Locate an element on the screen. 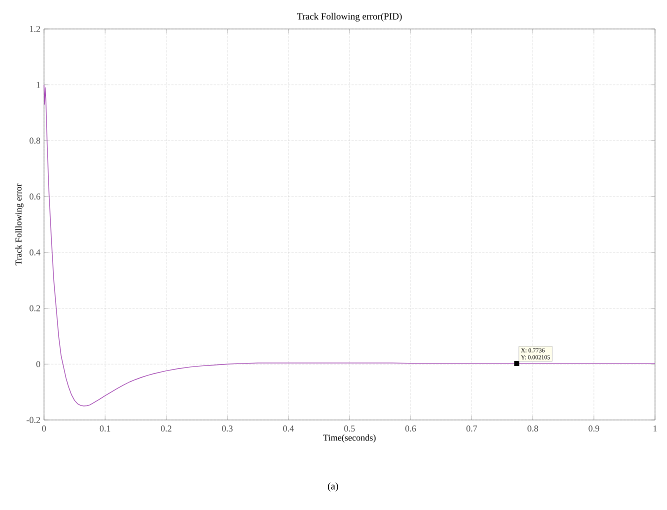 This screenshot has width=667, height=510. x-tick-label: 0 is located at coordinates (44, 429).